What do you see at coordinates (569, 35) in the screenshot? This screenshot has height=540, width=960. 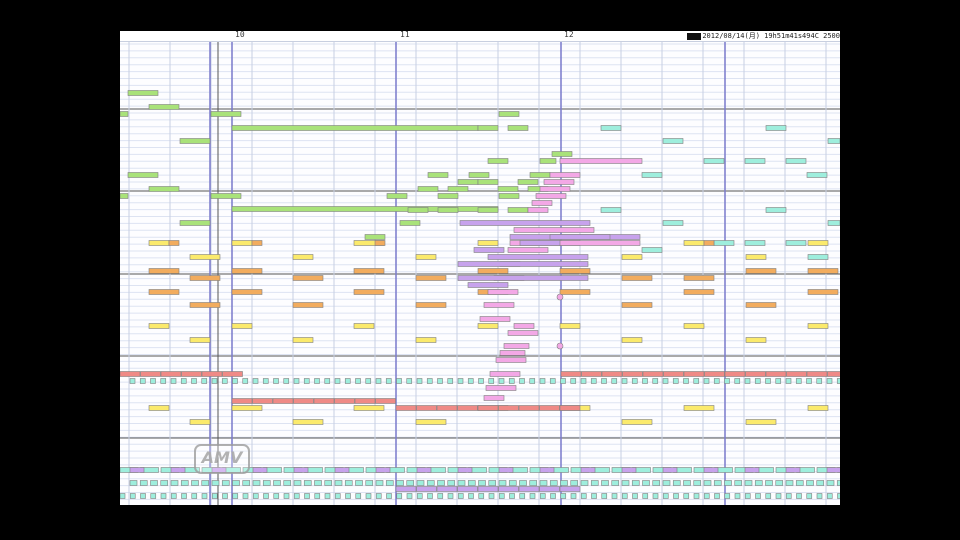 I see `measure-12-label: 12` at bounding box center [569, 35].